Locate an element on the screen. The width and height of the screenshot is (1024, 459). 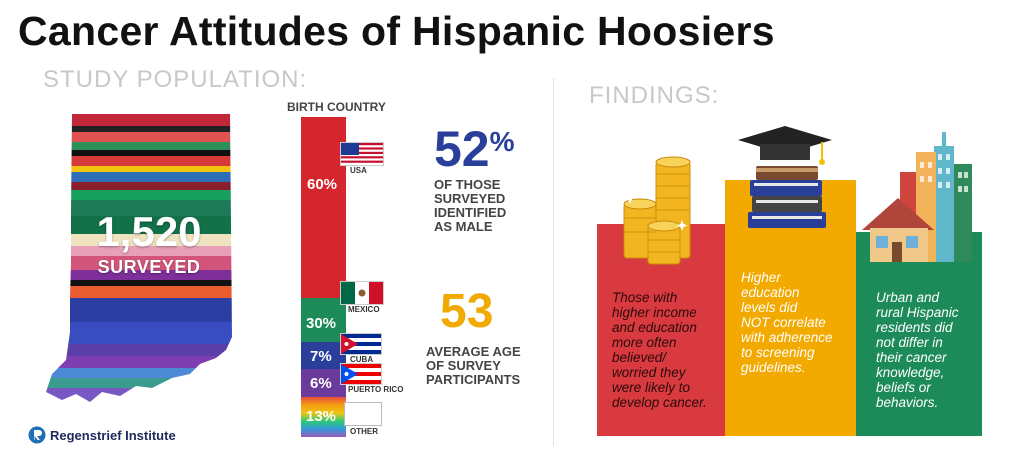
finding-line: not differ in is located at coordinates (909, 342).